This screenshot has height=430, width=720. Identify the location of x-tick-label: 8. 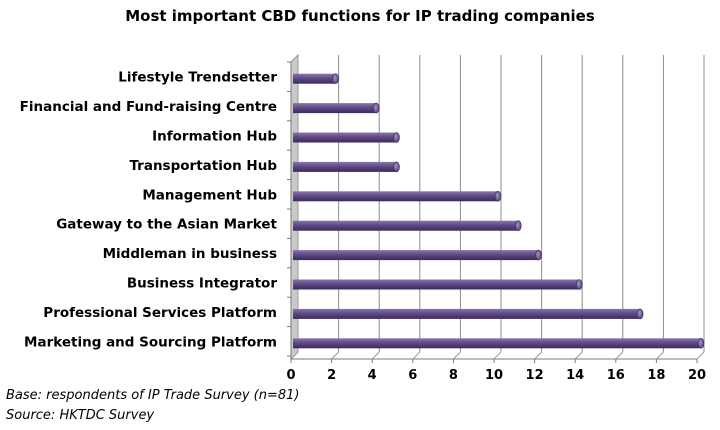
(453, 375).